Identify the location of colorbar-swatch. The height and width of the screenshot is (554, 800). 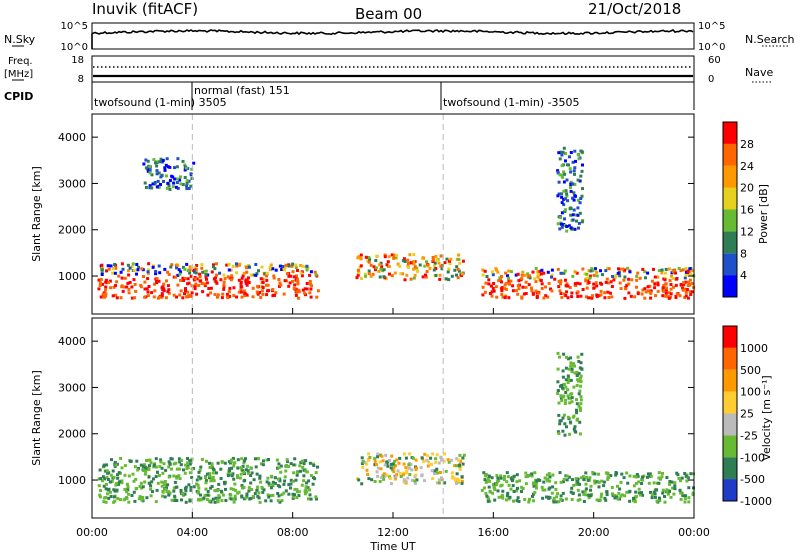
(730, 154).